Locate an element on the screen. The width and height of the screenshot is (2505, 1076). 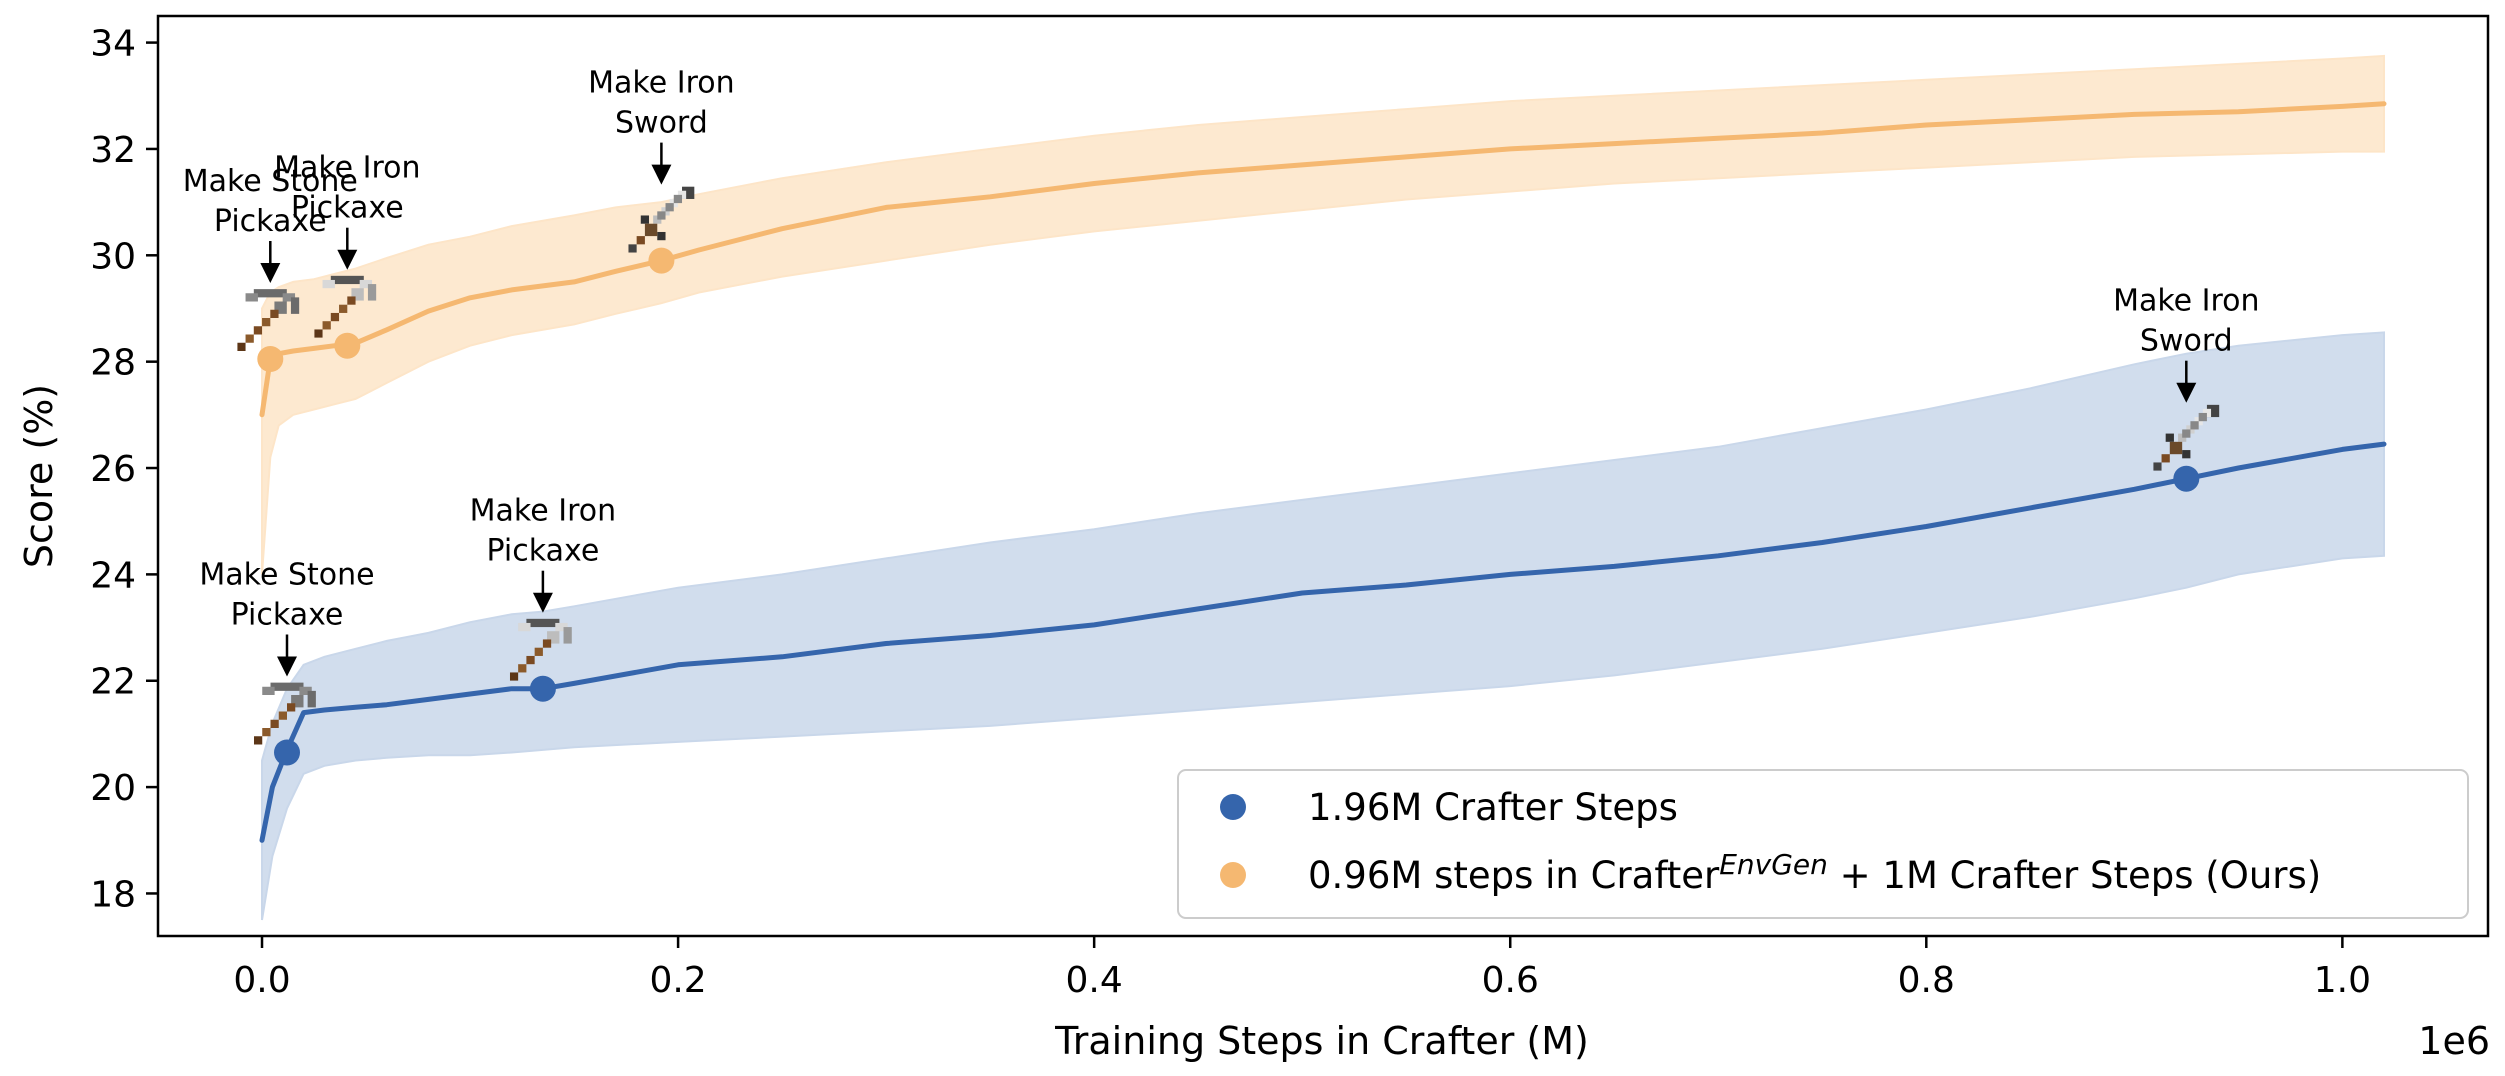
legend-label-series-1-main: 0.96M steps in Crafter is located at coordinates (1514, 875).